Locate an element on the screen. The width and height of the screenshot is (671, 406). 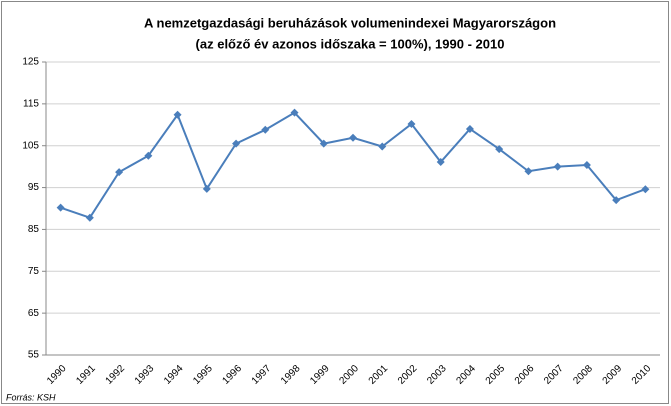
y-tick-label: 115 is located at coordinates (31, 103).